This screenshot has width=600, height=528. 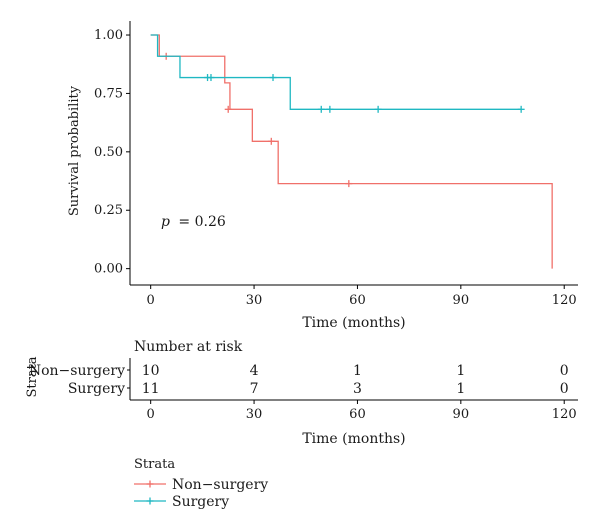 I want to click on y-tick-label: 0.00, so click(x=108, y=269).